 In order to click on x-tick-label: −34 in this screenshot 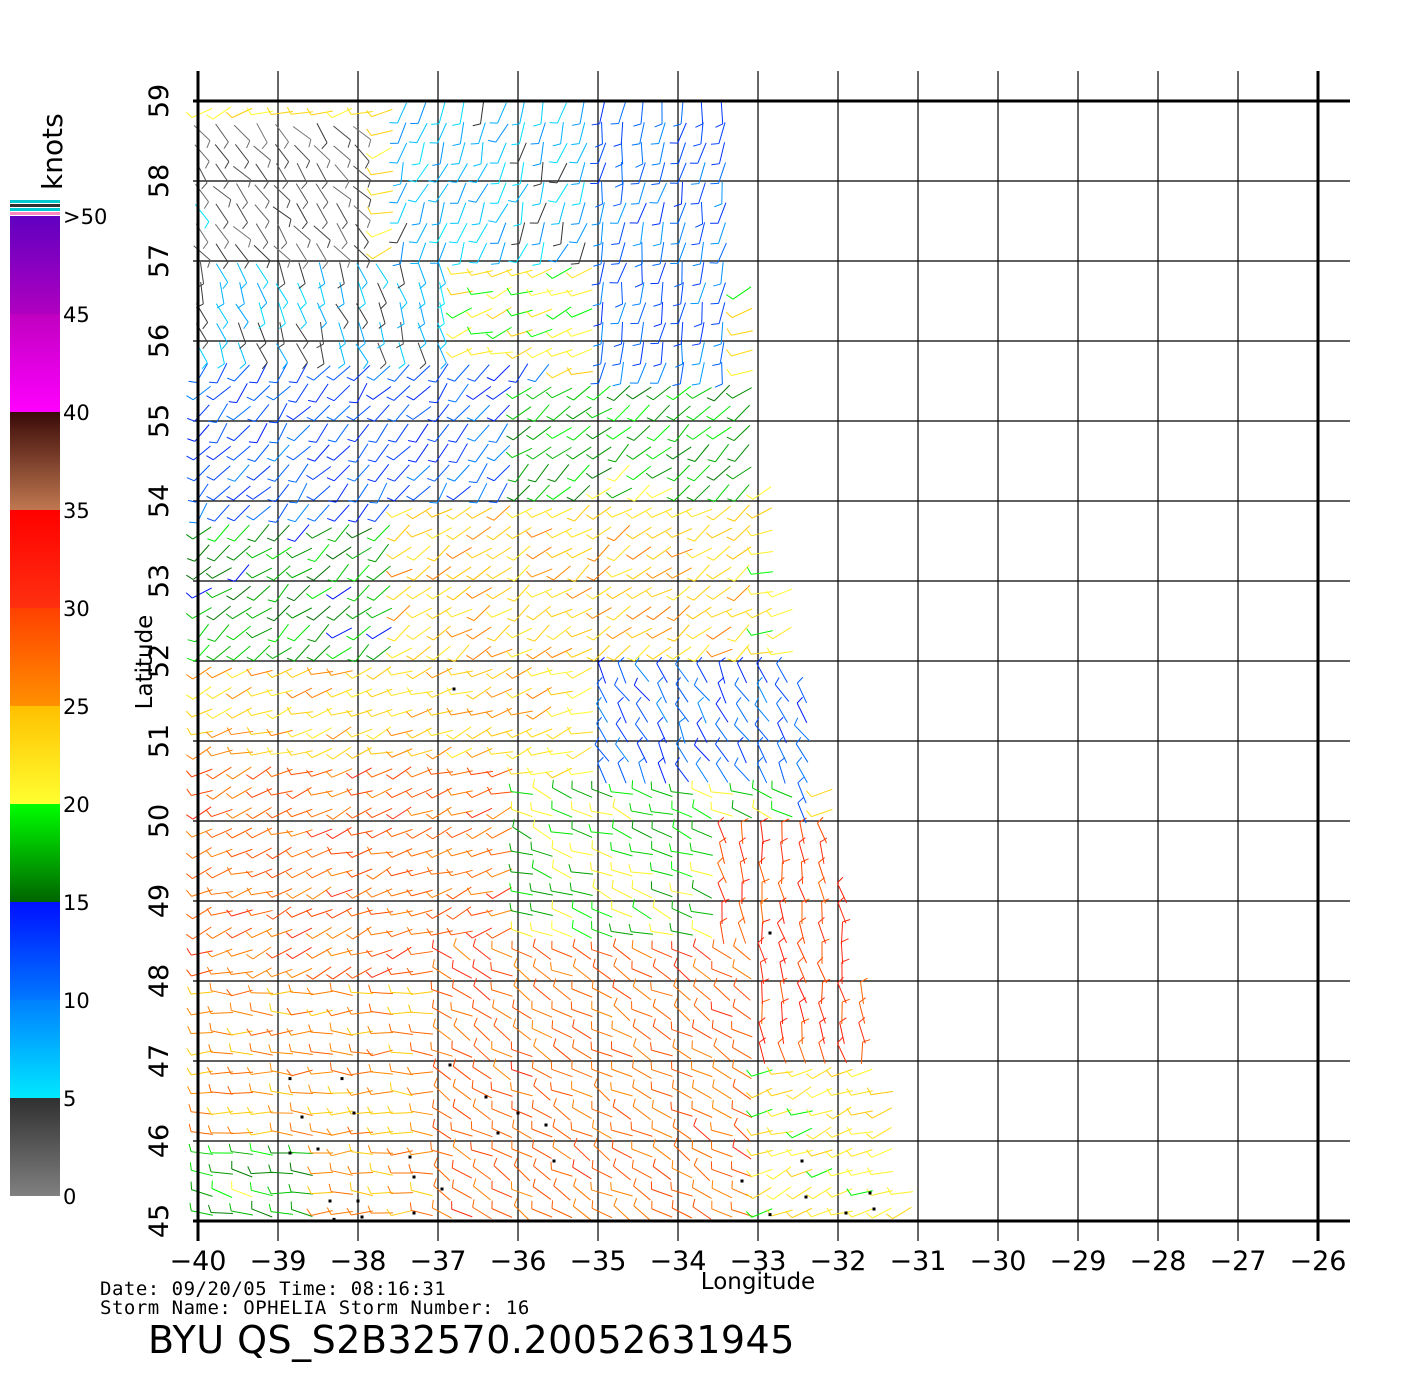, I will do `click(678, 1261)`.